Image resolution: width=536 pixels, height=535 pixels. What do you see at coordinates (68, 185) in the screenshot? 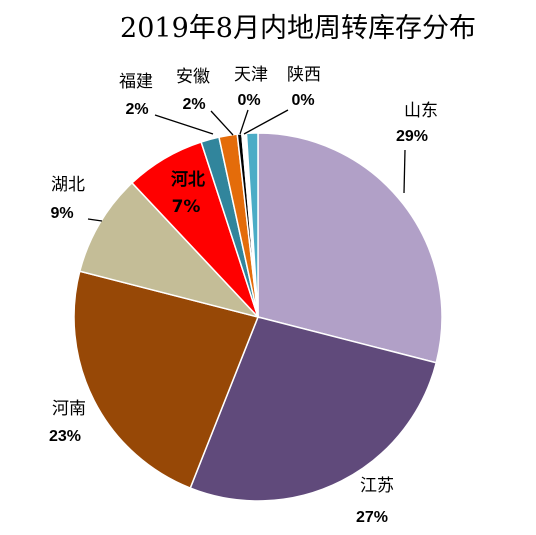
I see `slice-label-name: 湖北` at bounding box center [68, 185].